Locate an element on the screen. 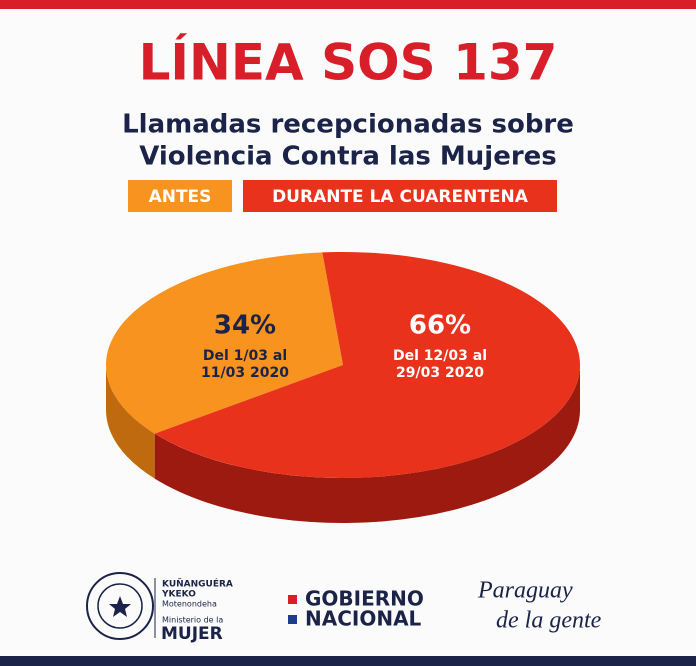 The width and height of the screenshot is (696, 666). seal-star is located at coordinates (120, 606).